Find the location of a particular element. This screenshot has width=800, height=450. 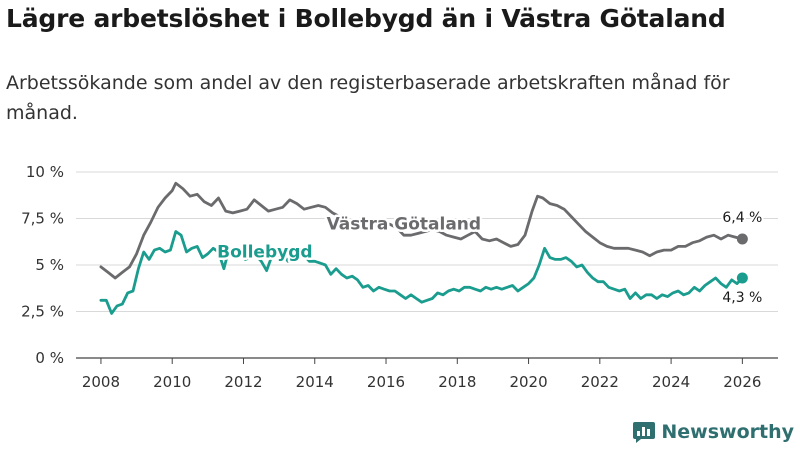

x-tick-label: 2016 is located at coordinates (386, 382).